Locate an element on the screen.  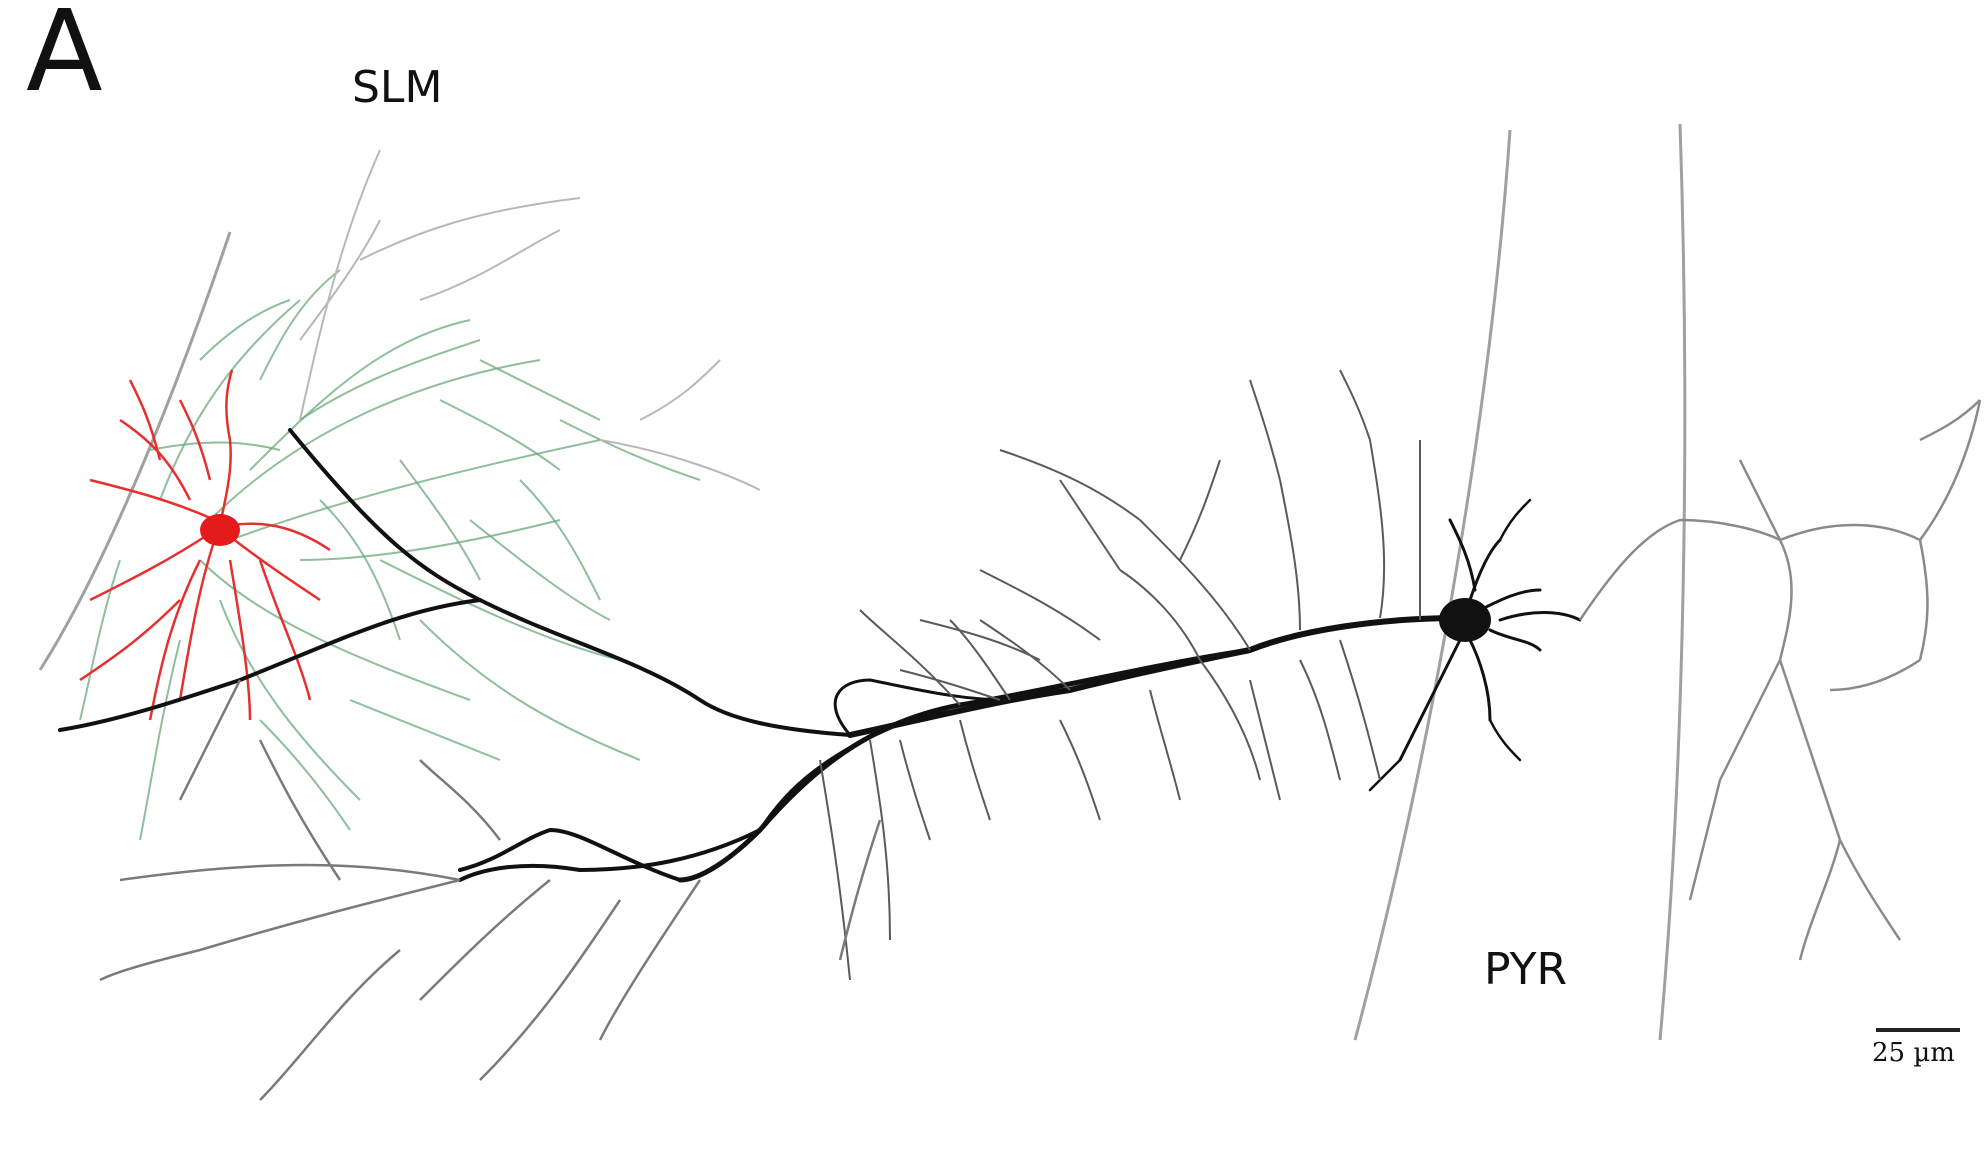
interneuron-dendrites is located at coordinates (205, 545).